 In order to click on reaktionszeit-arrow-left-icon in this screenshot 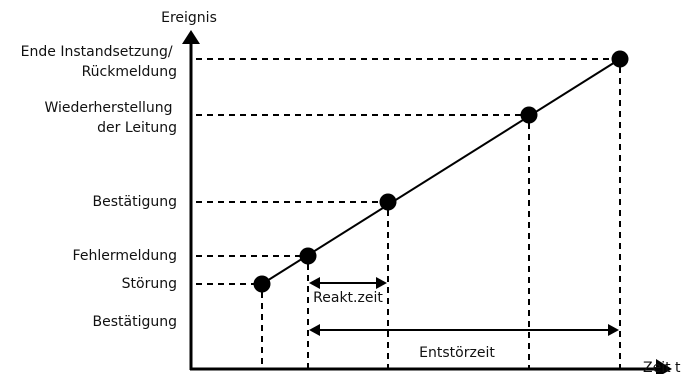, I will do `click(314, 283)`.